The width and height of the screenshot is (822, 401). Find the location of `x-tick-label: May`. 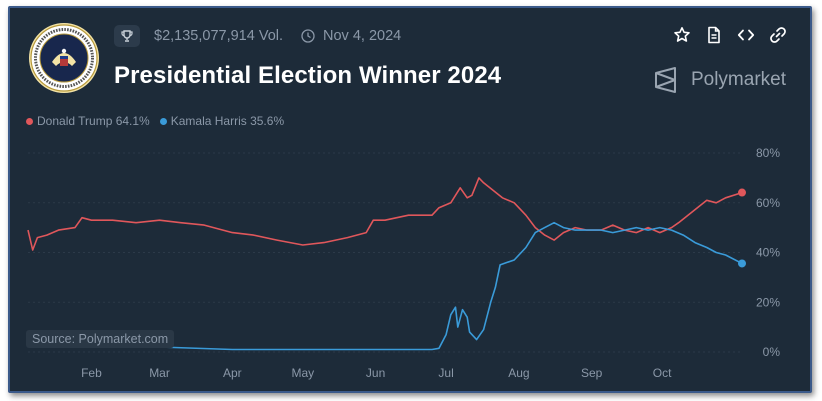

x-tick-label: May is located at coordinates (302, 373).